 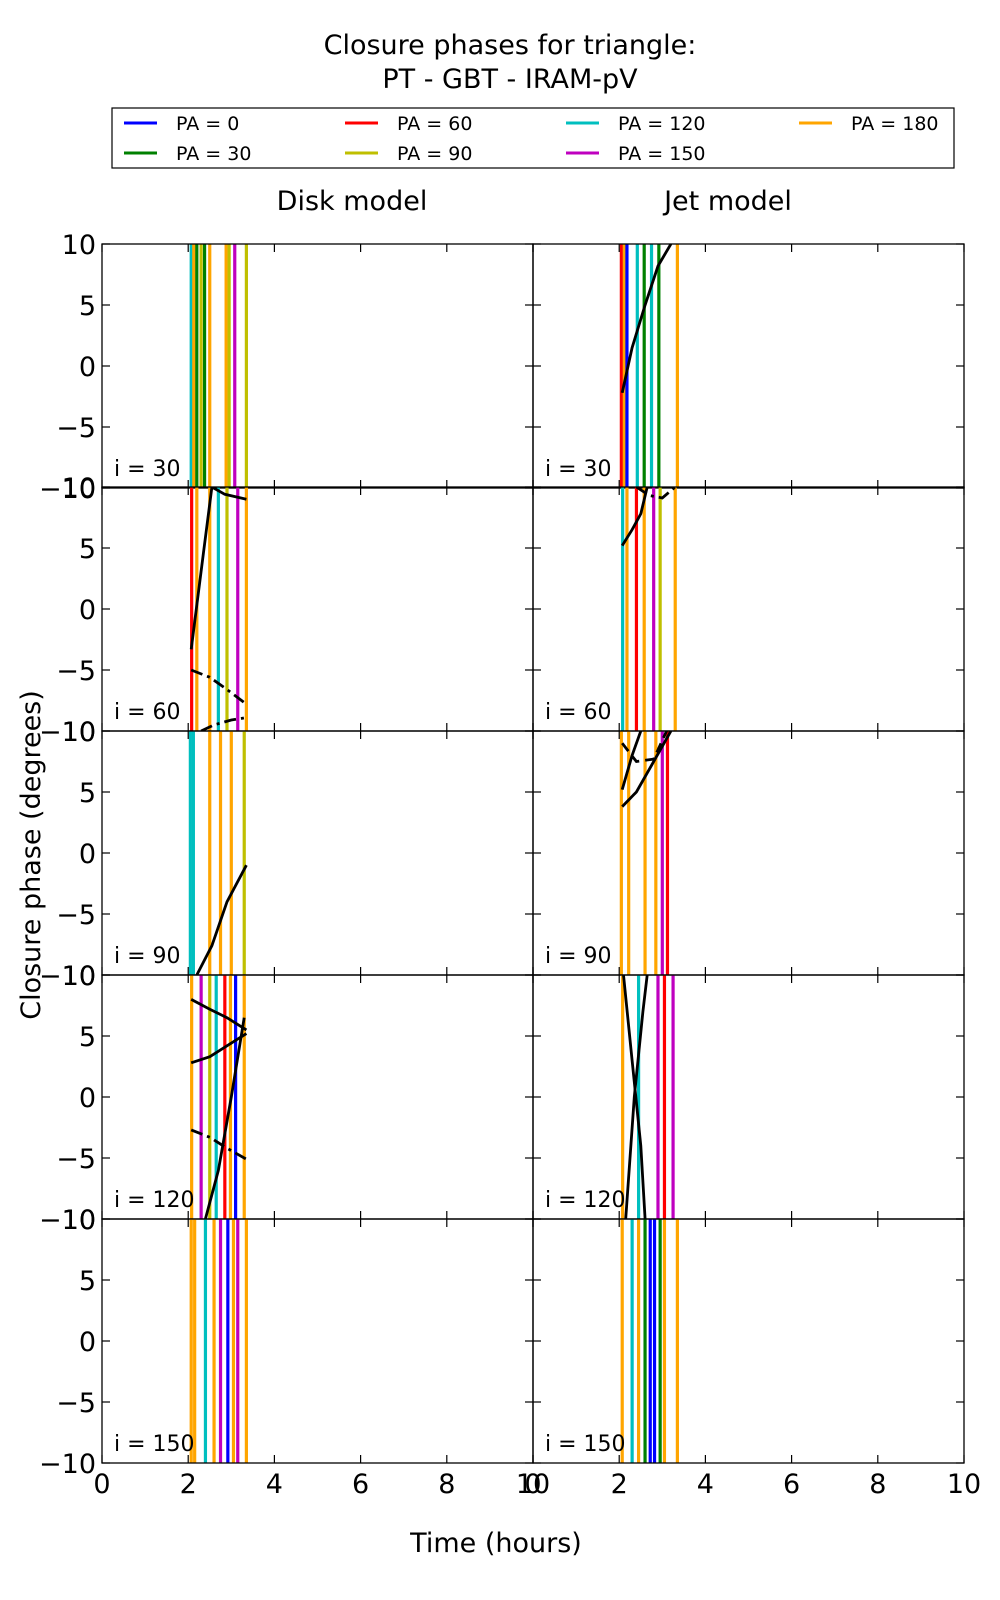 What do you see at coordinates (188, 1484) in the screenshot?
I see `x-tick-label: 2` at bounding box center [188, 1484].